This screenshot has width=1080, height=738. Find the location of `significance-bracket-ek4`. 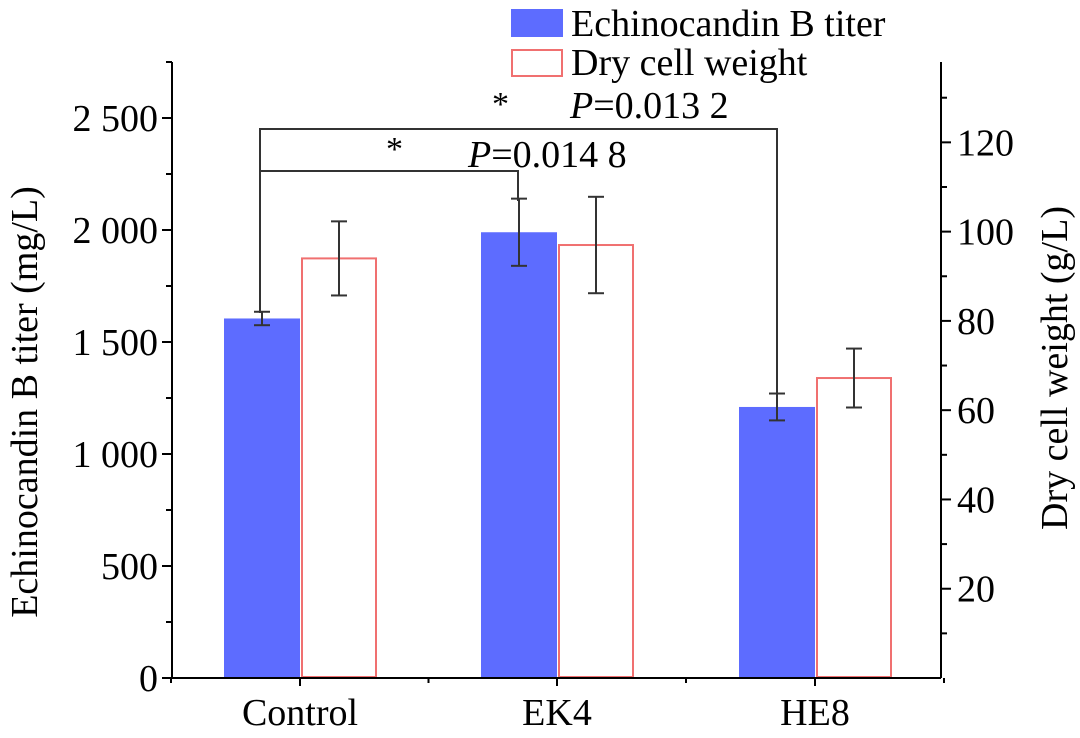

significance-bracket-ek4 is located at coordinates (389, 241).